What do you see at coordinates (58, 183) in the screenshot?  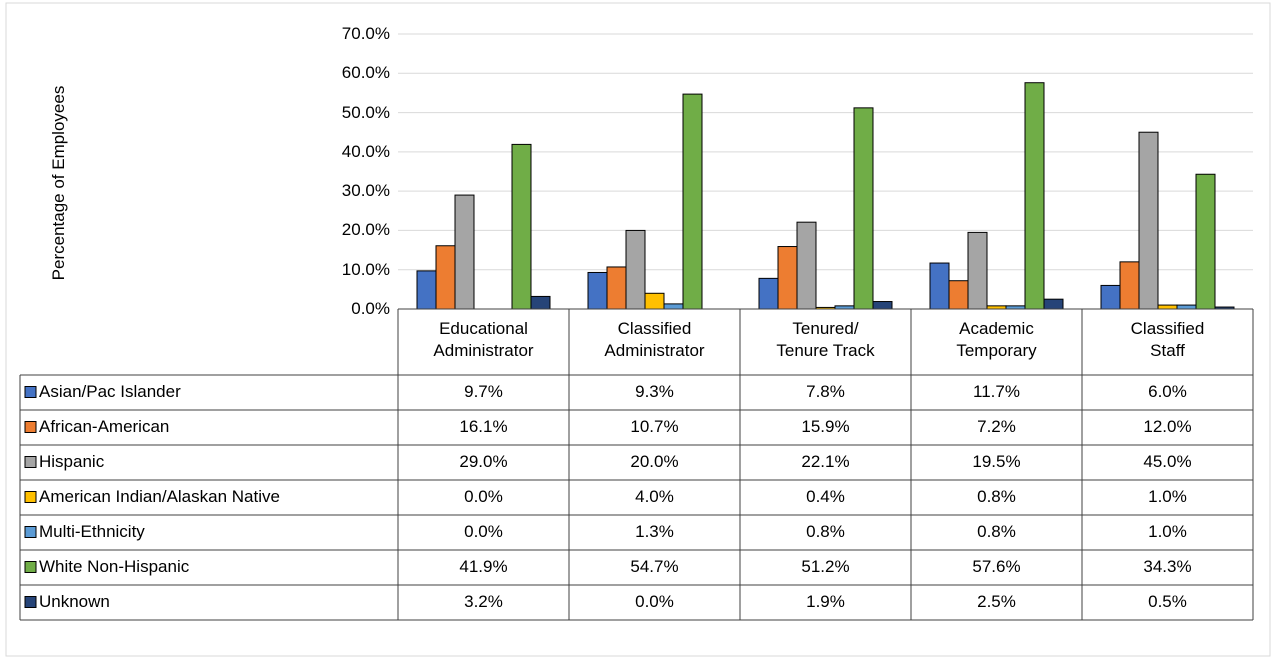 I see `y-axis-title: Percentage of Employees` at bounding box center [58, 183].